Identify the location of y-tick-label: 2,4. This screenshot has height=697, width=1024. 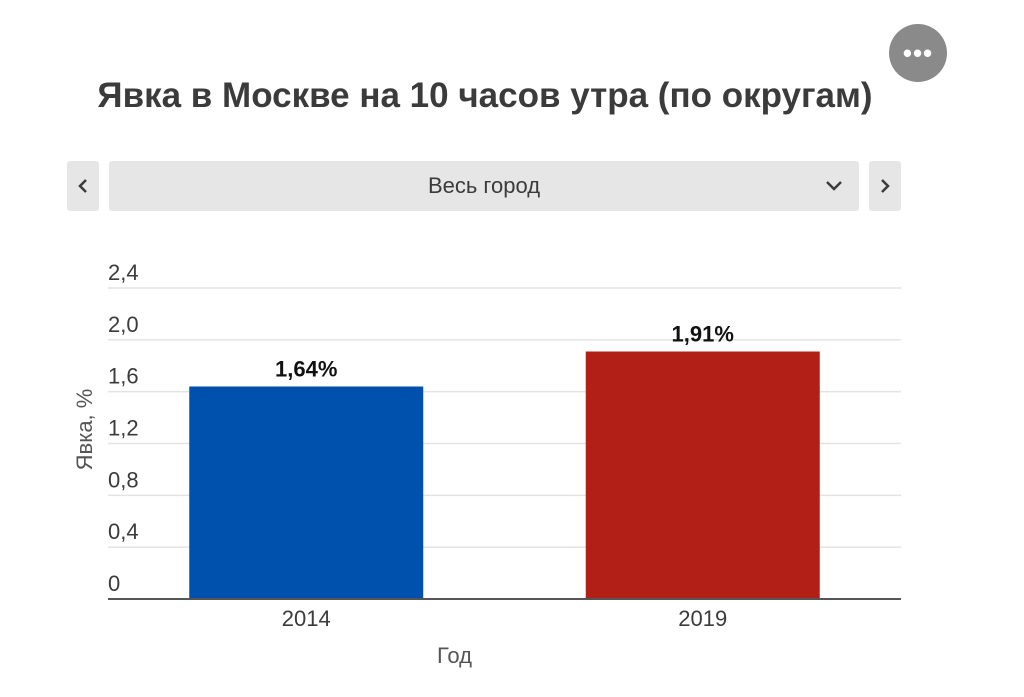
(123, 272).